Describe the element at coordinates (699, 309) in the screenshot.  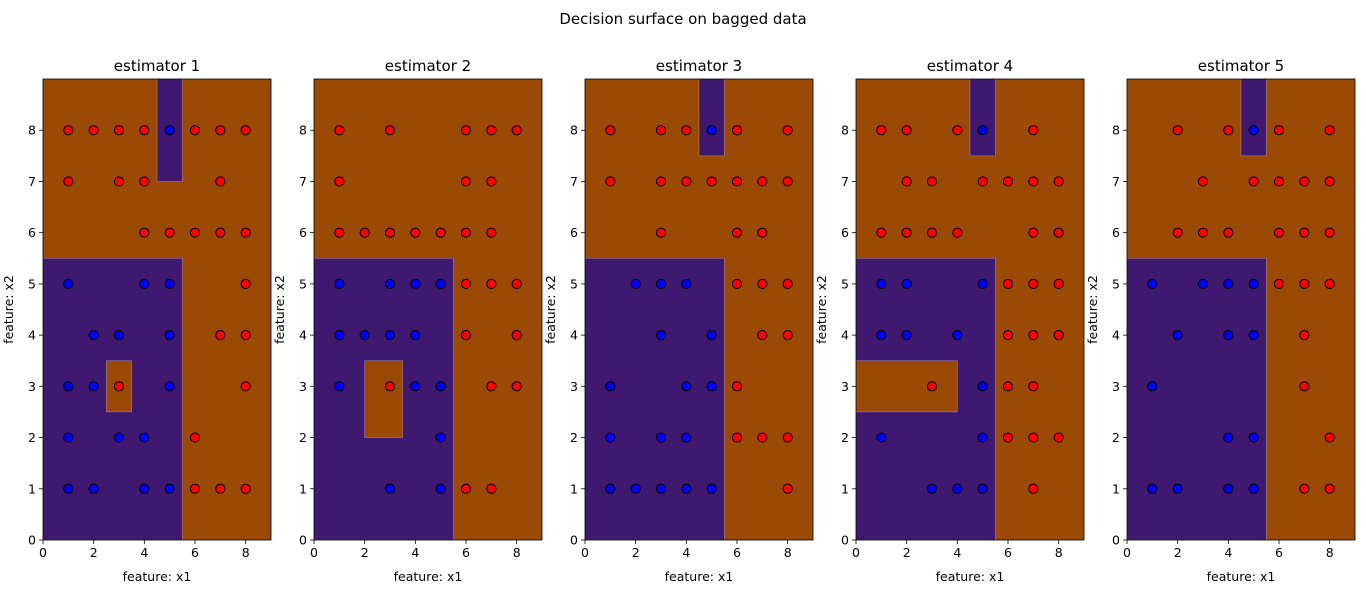
I see `axes-frame` at that location.